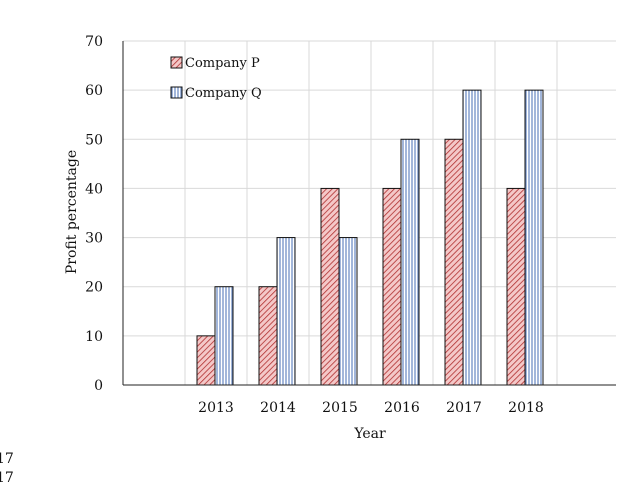  Describe the element at coordinates (369, 434) in the screenshot. I see `x-axis-title: Year` at that location.